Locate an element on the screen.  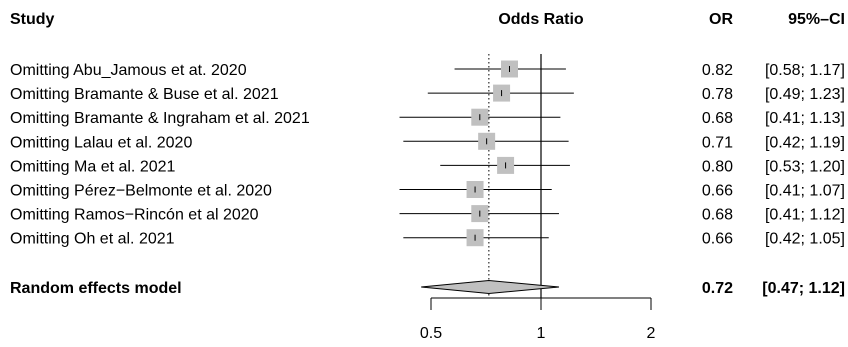
or-value: 0.78 is located at coordinates (717, 94).